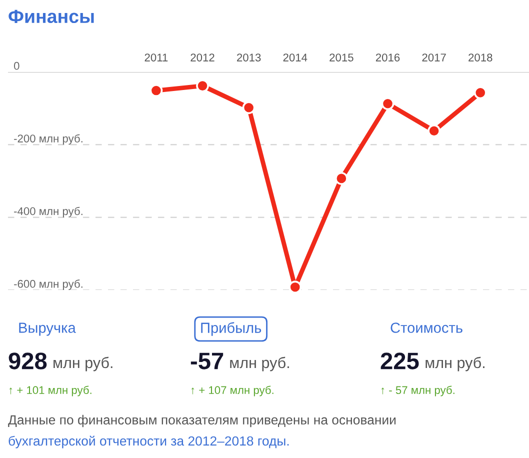 Image resolution: width=529 pixels, height=458 pixels. Describe the element at coordinates (388, 58) in the screenshot. I see `x-tick-label: 2016` at that location.